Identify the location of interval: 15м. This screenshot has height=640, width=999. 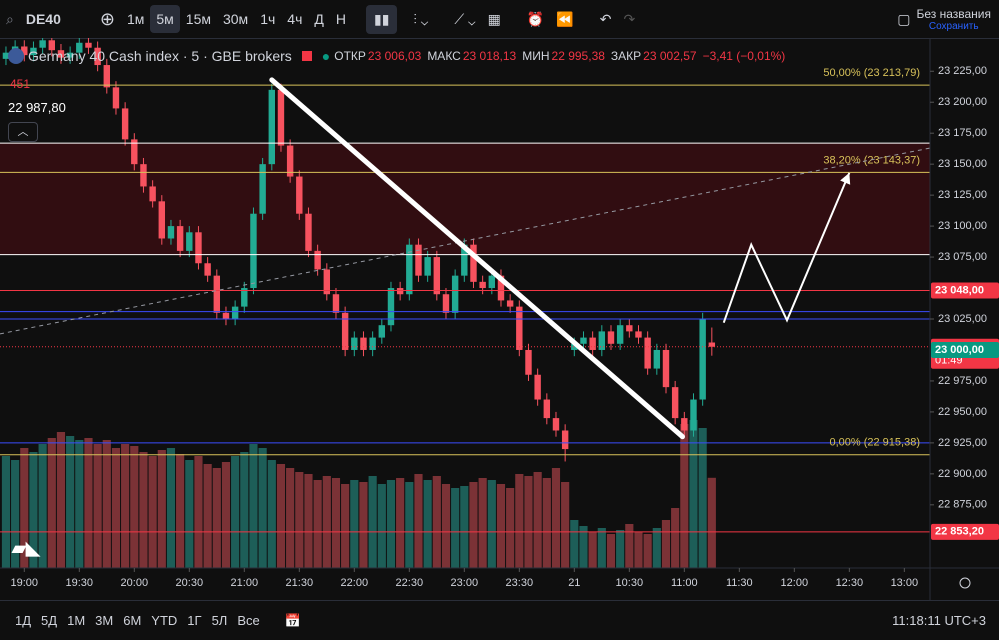
(198, 19).